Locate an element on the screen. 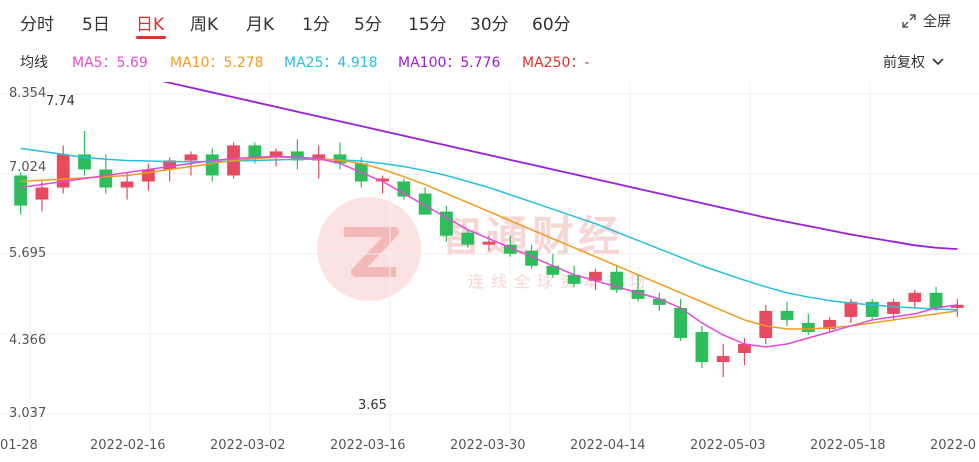 The height and width of the screenshot is (462, 979). adjust-label: 前复权 is located at coordinates (904, 63).